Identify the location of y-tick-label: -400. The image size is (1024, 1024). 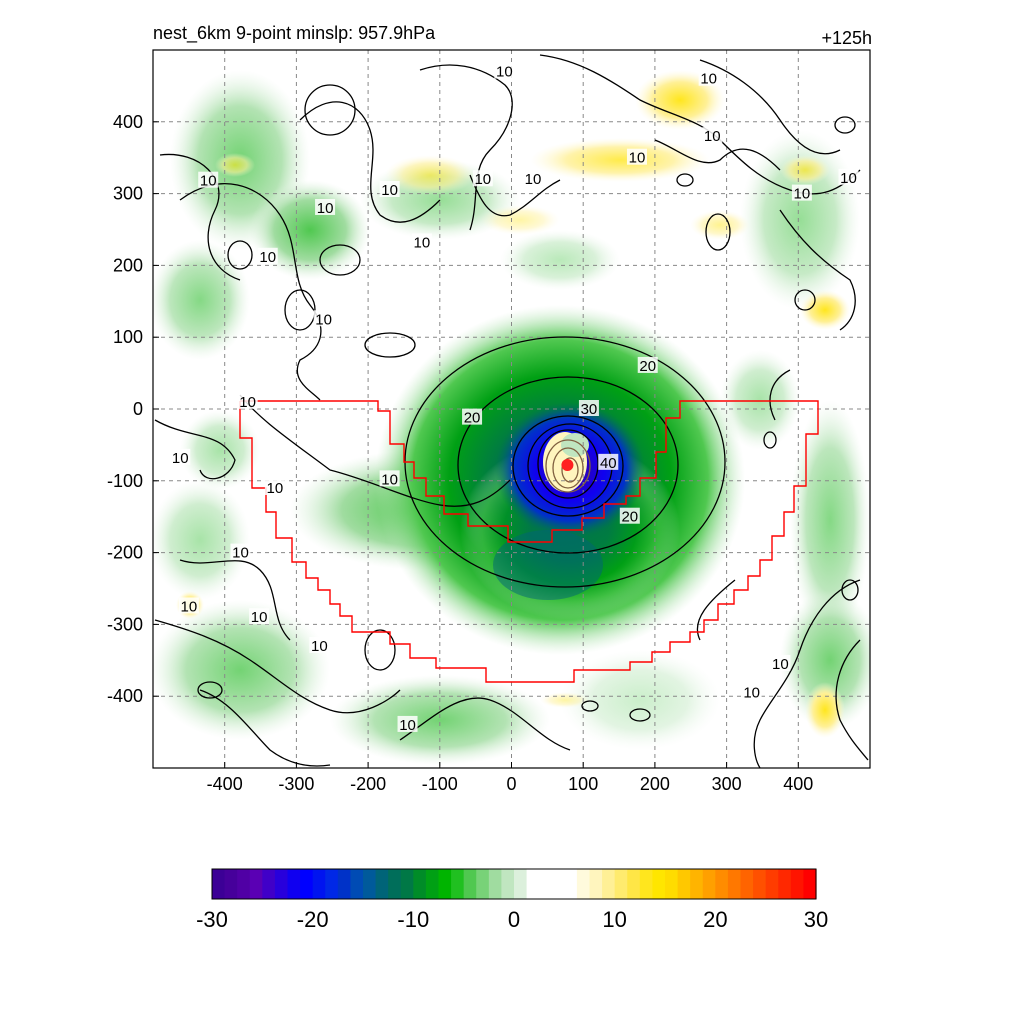
(125, 696).